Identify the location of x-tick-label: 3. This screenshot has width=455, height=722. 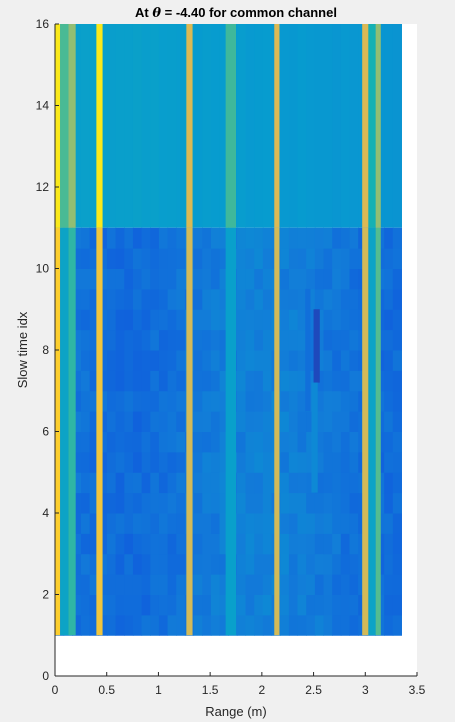
(365, 690).